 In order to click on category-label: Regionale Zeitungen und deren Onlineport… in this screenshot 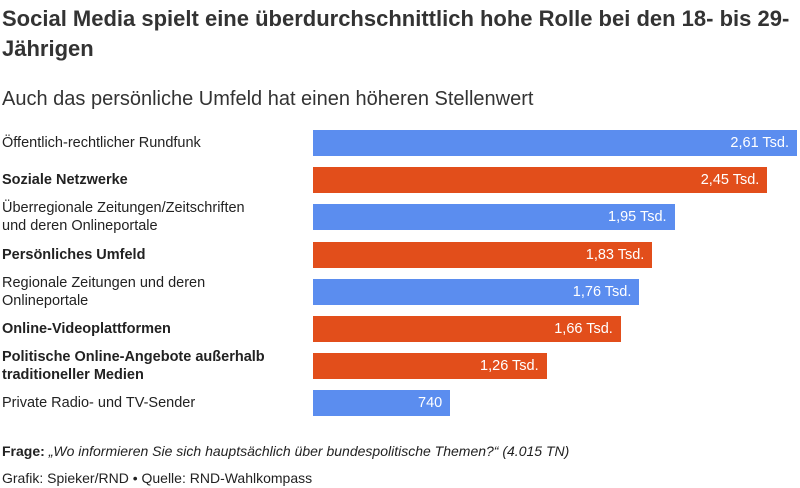, I will do `click(104, 291)`.